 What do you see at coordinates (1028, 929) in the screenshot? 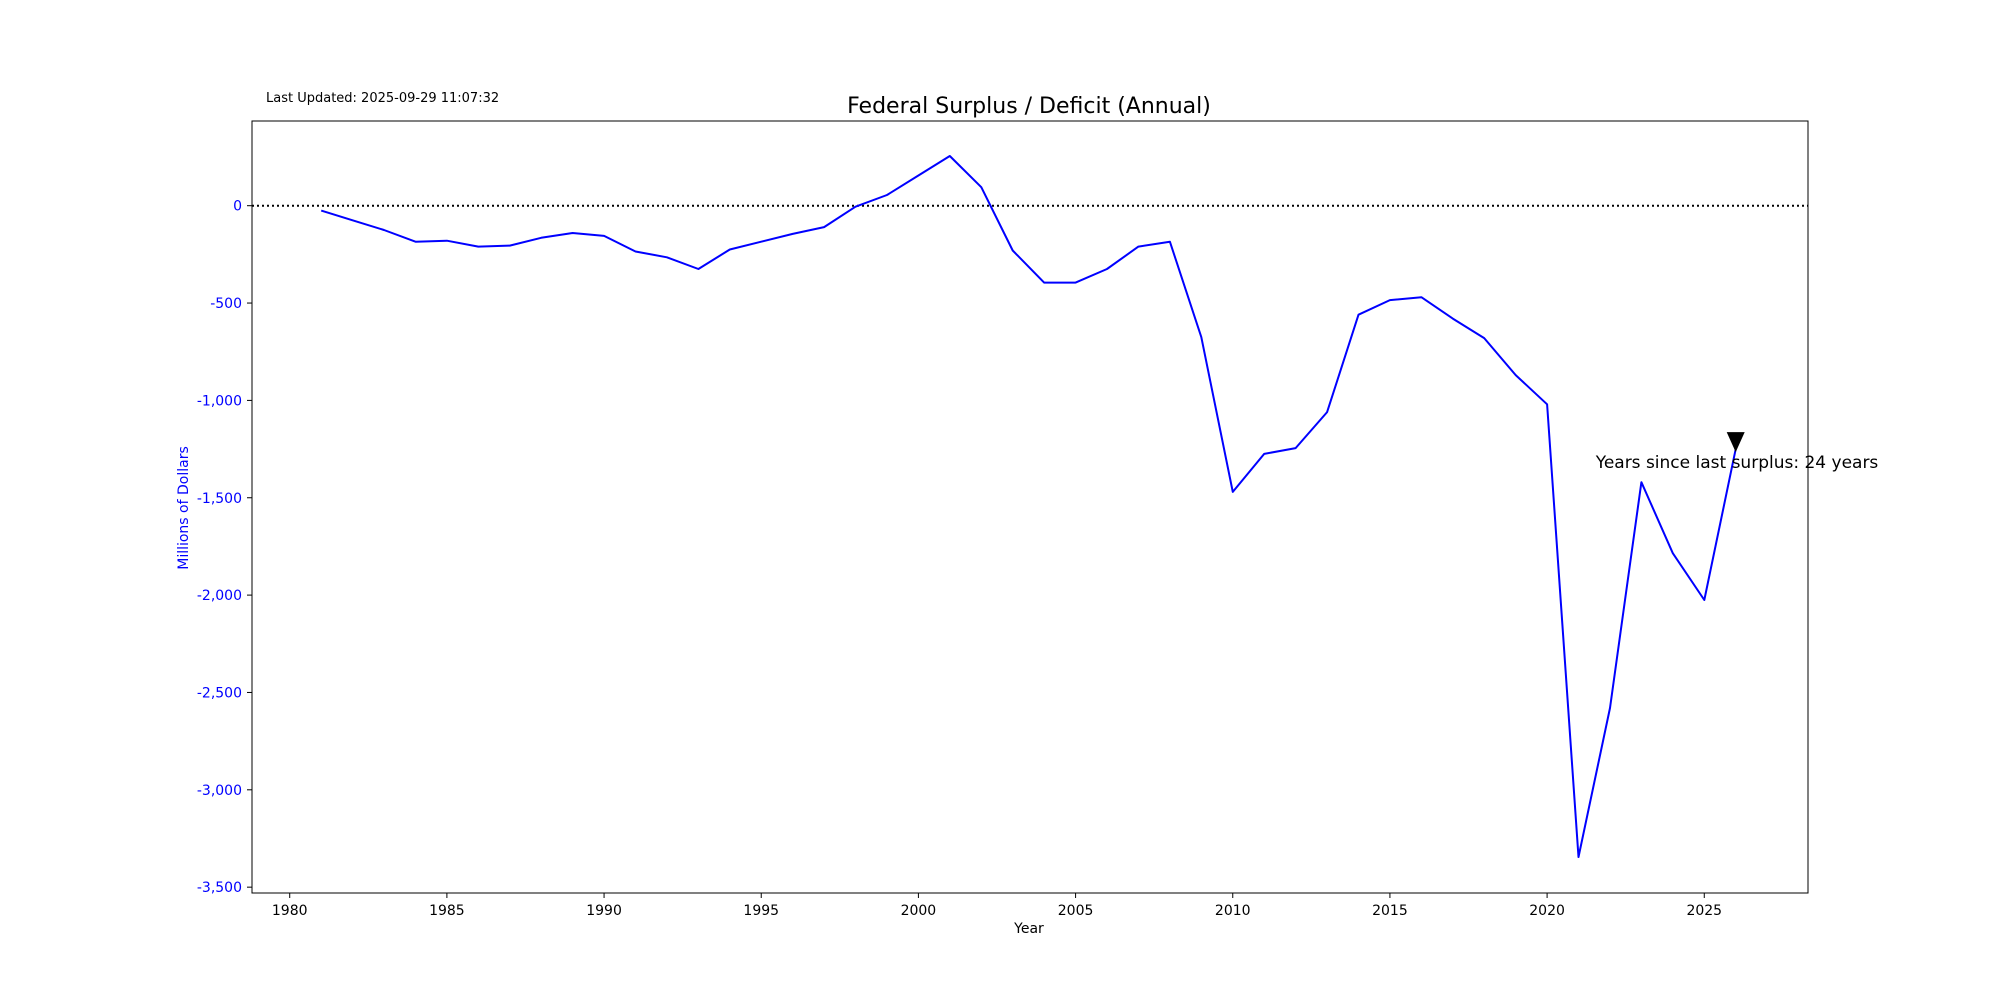
I see `x-axis-label: Year` at bounding box center [1028, 929].